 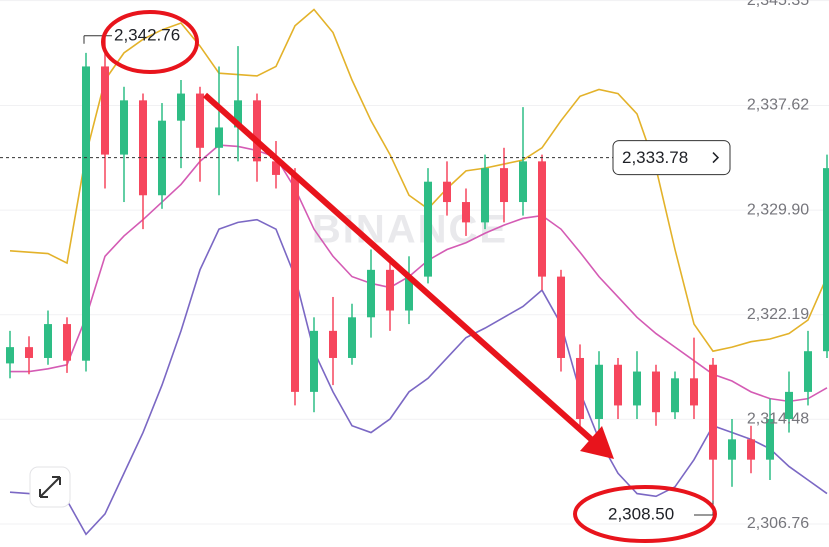 What do you see at coordinates (50, 487) in the screenshot?
I see `expand-button` at bounding box center [50, 487].